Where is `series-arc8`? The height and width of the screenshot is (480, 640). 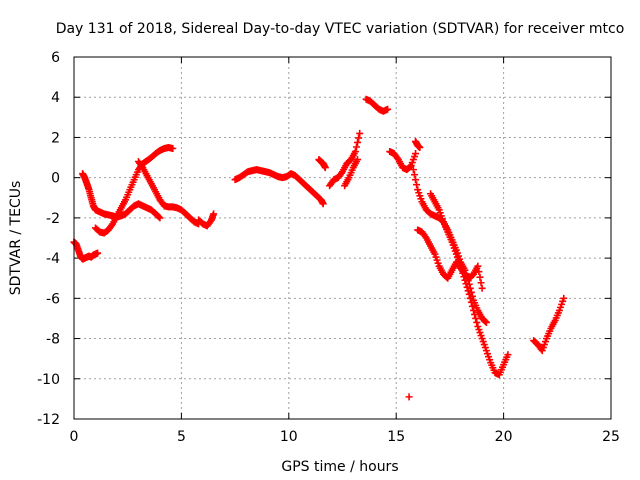
series-arc8 is located at coordinates (345, 159).